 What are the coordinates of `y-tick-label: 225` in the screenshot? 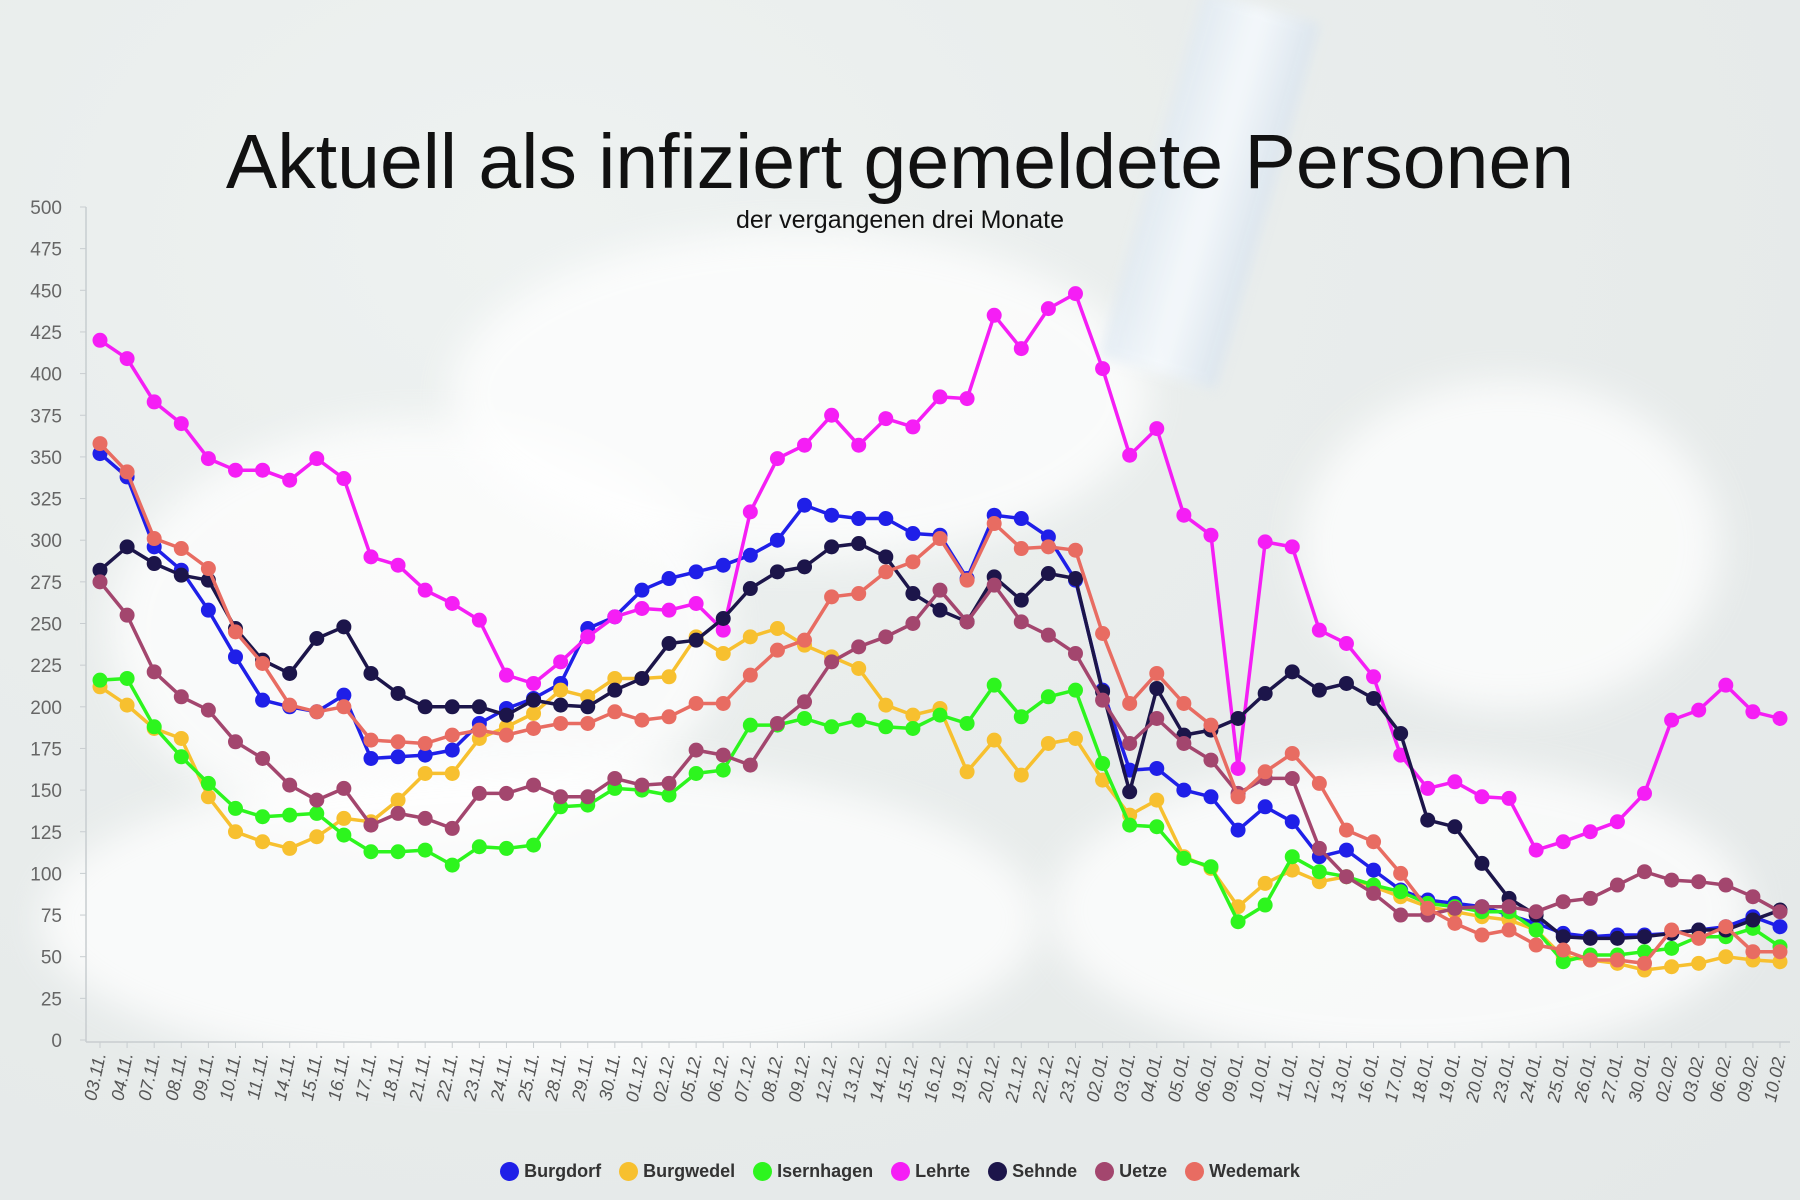 It's located at (46, 666).